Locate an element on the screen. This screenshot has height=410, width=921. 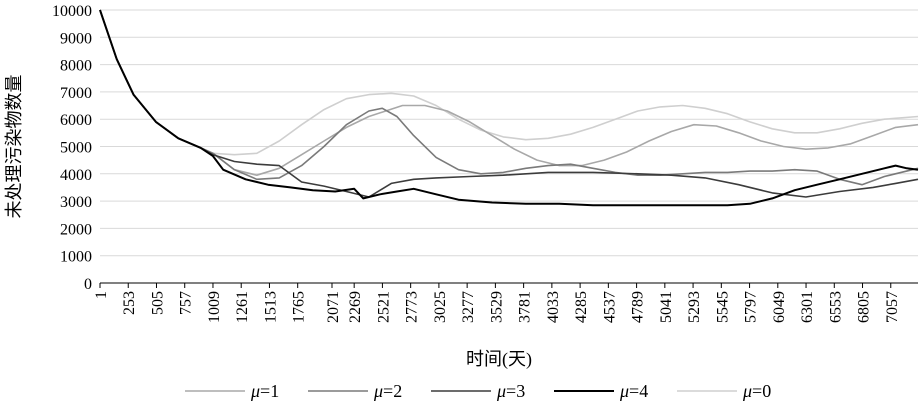
x-tick-label: 2521 is located at coordinates (383, 307).